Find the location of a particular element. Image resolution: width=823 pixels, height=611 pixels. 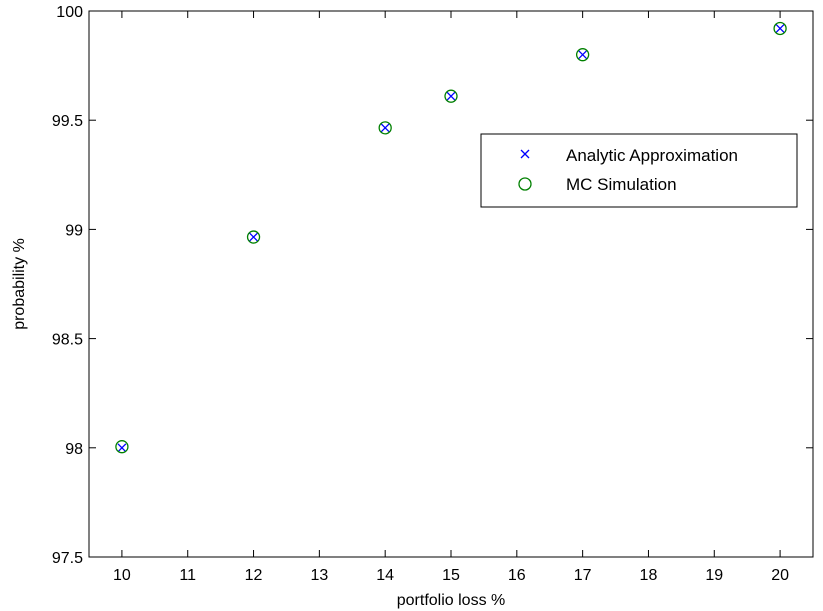

x-tick-label: 18 is located at coordinates (649, 575).